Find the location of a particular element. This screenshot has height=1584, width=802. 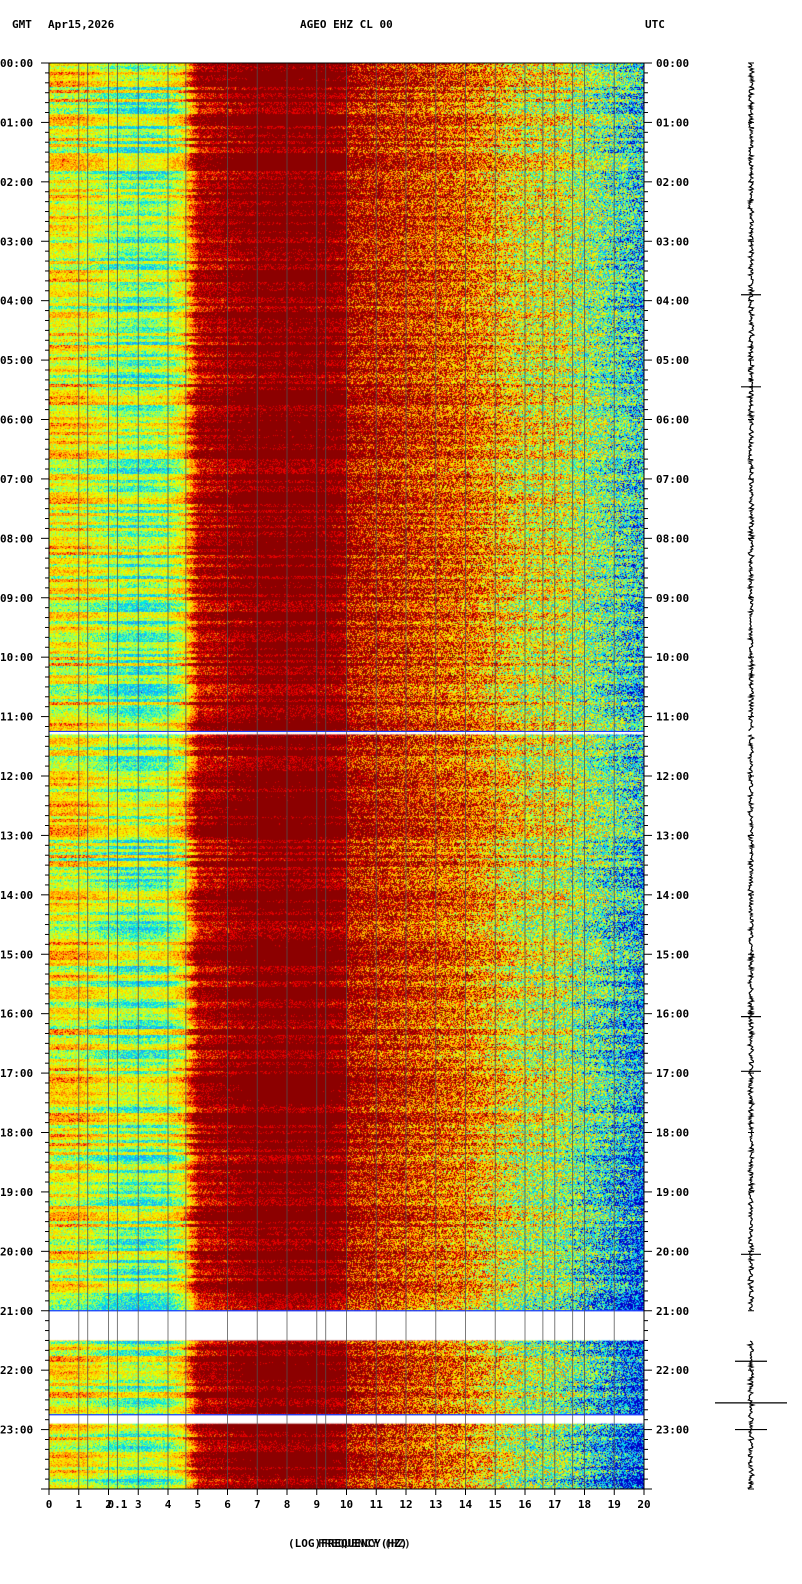

y-tick-label-left: 08:00 is located at coordinates (16, 538).